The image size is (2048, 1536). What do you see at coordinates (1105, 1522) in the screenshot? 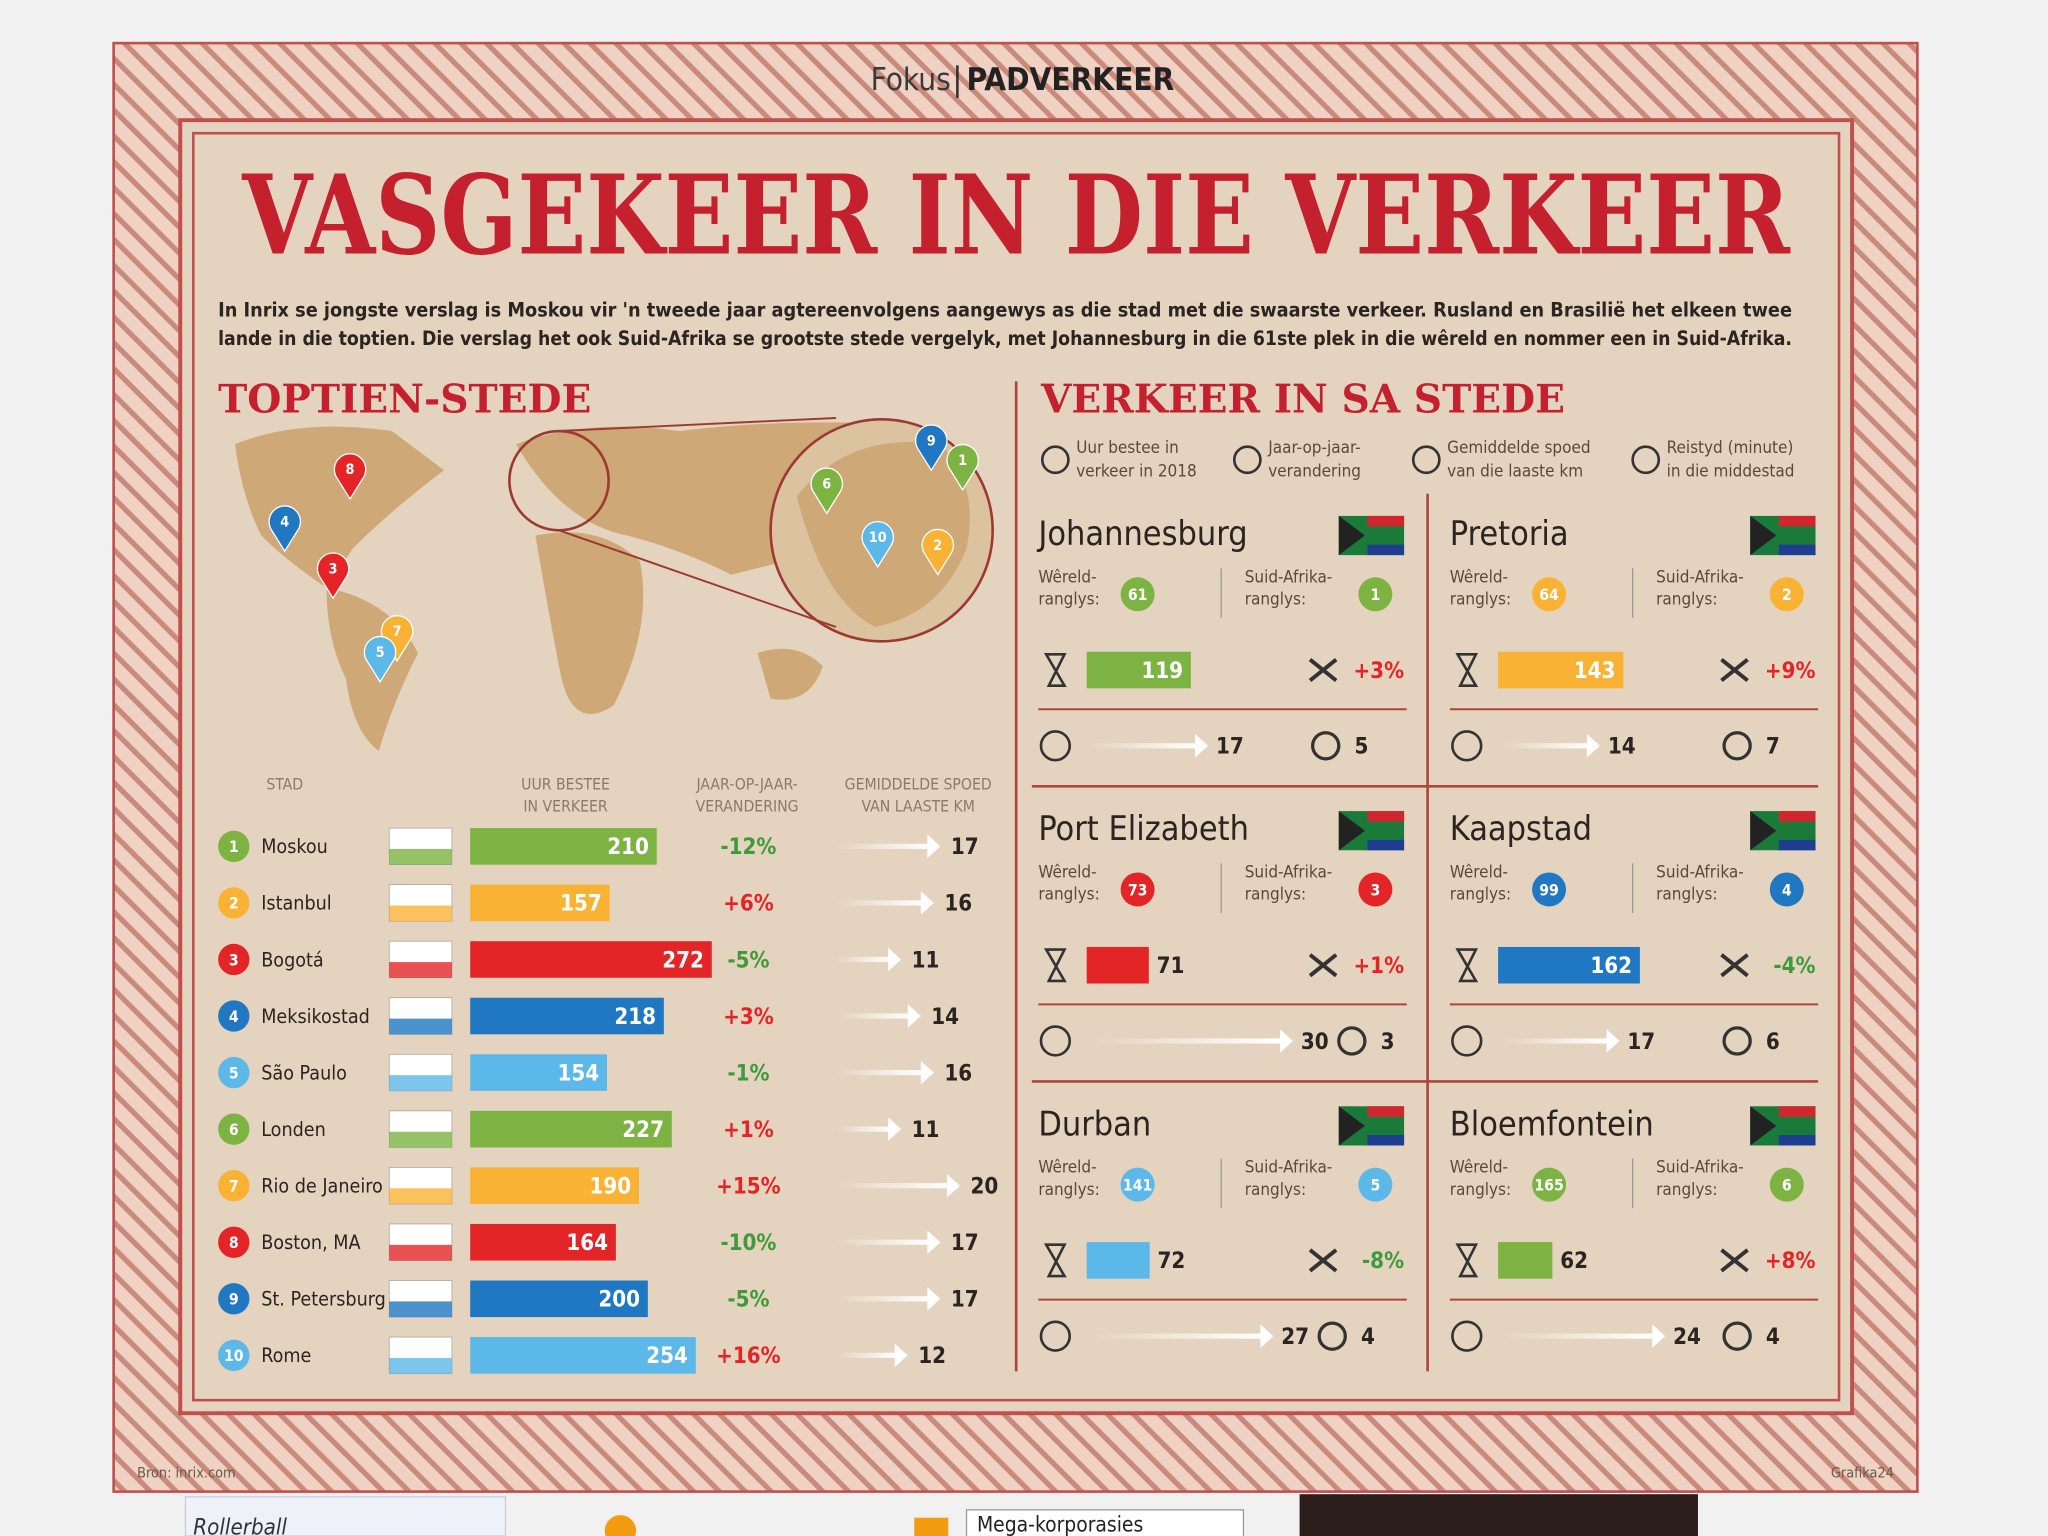
I see `below-box` at bounding box center [1105, 1522].